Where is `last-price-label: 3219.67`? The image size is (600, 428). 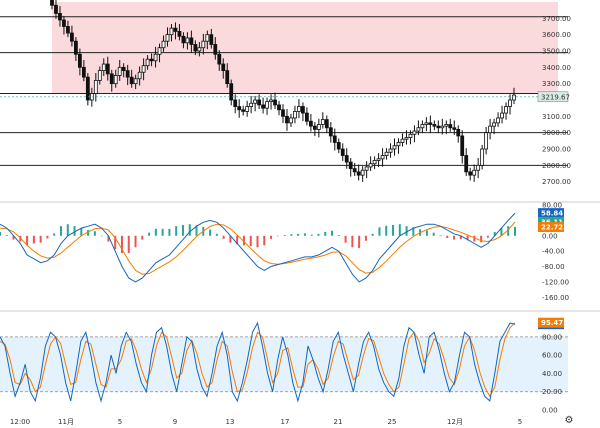
last-price-label: 3219.67 is located at coordinates (555, 97).